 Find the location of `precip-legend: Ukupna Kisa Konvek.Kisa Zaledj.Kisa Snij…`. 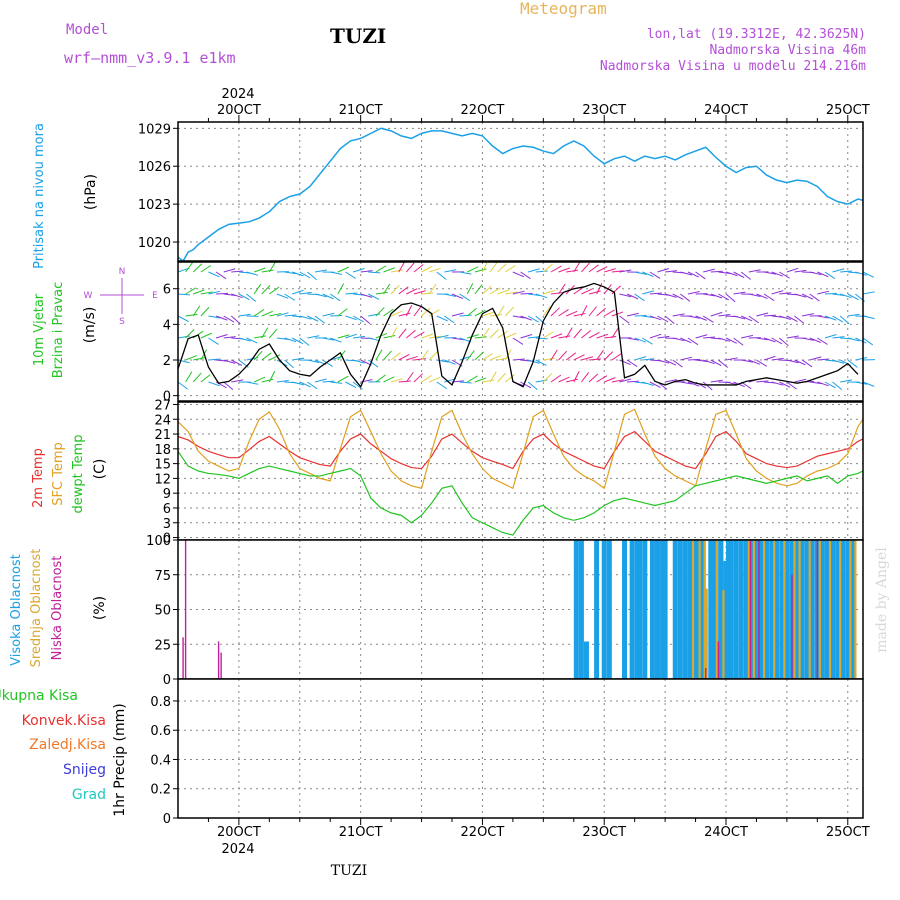

precip-legend: Ukupna Kisa Konvek.Kisa Zaledj.Kisa Snij… is located at coordinates (53, 745).